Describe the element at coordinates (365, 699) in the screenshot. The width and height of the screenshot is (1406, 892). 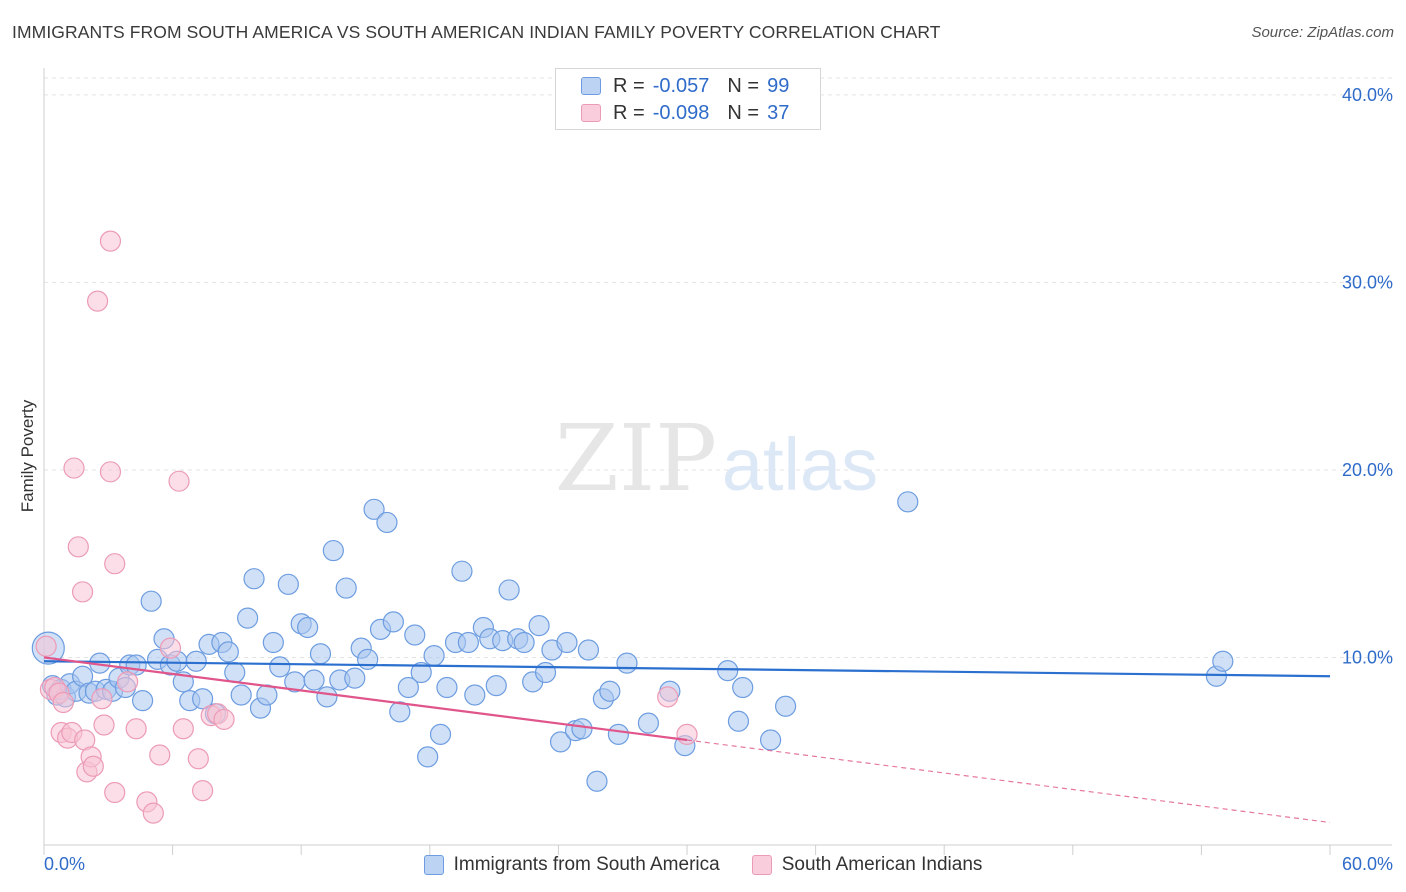
I see `trend-line-indians` at that location.